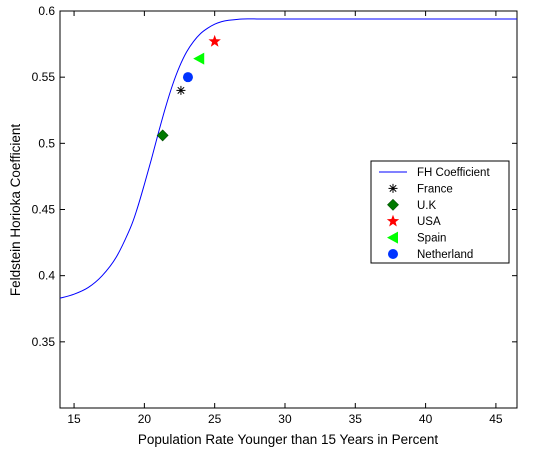  What do you see at coordinates (496, 419) in the screenshot?
I see `x-tick-label: 45` at bounding box center [496, 419].